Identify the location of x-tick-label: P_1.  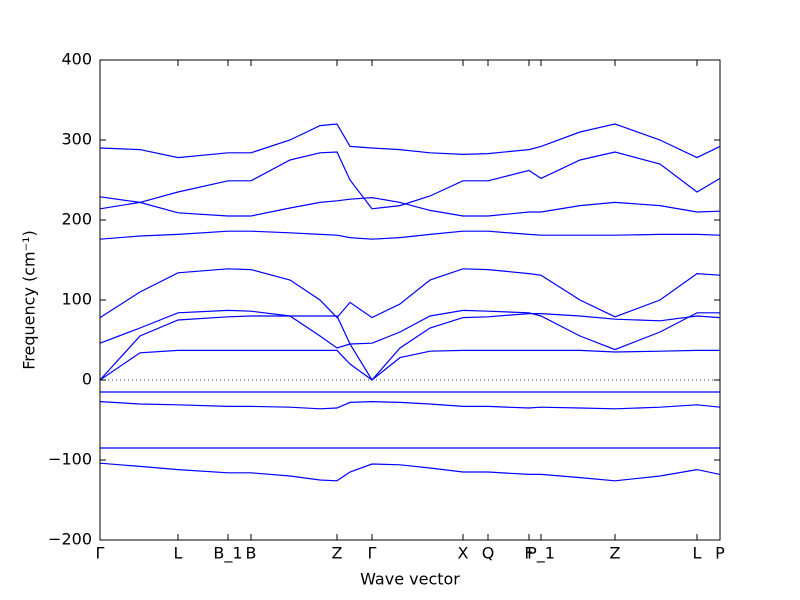
(541, 554).